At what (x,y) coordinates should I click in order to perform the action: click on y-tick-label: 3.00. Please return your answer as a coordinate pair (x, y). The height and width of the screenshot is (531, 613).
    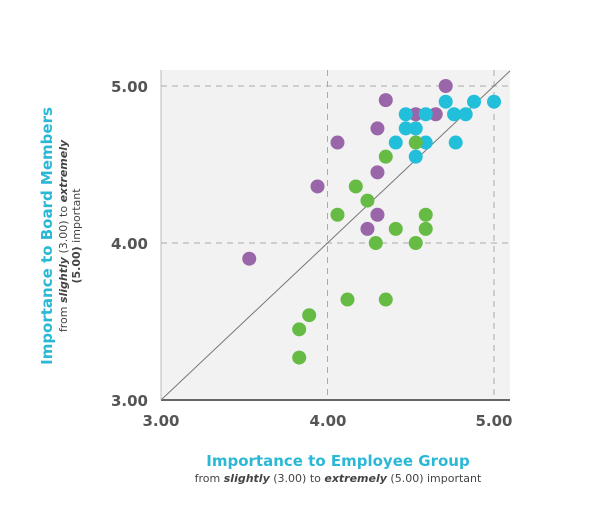
    Looking at the image, I should click on (129, 401).